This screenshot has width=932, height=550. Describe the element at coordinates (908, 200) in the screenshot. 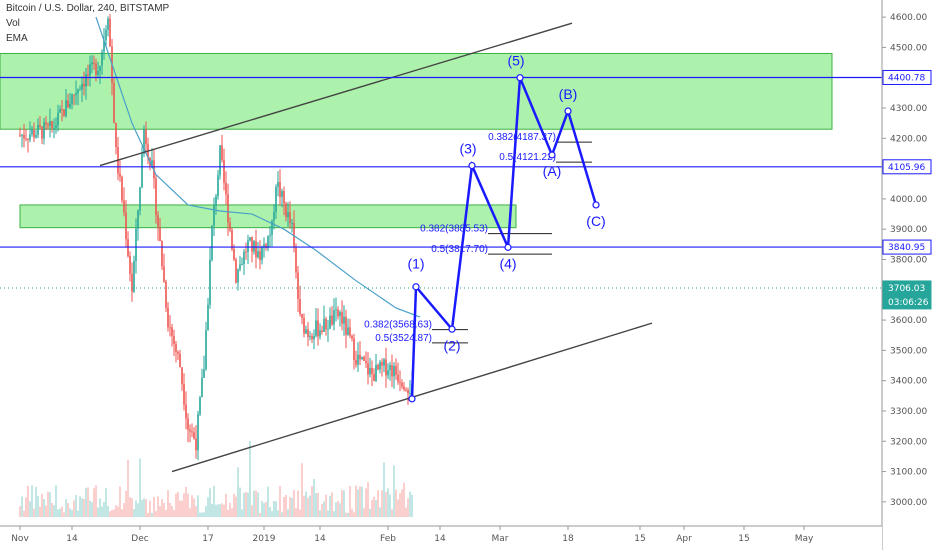

I see `price-tick-label: 4000.00` at that location.